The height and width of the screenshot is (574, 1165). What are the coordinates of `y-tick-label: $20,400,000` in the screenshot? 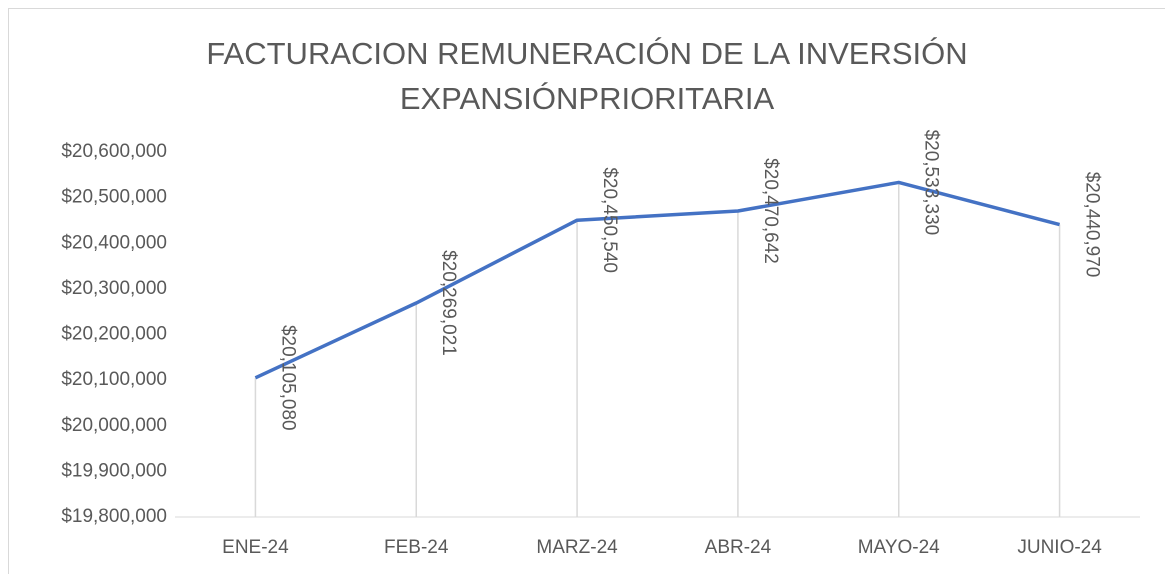 It's located at (114, 242).